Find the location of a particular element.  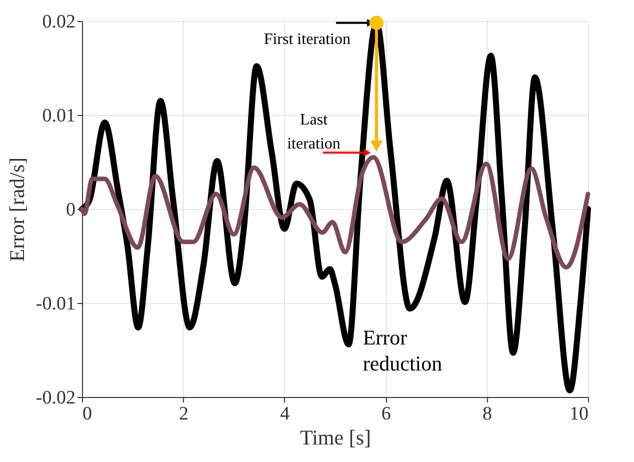

x-tick-label: 8 is located at coordinates (487, 414).